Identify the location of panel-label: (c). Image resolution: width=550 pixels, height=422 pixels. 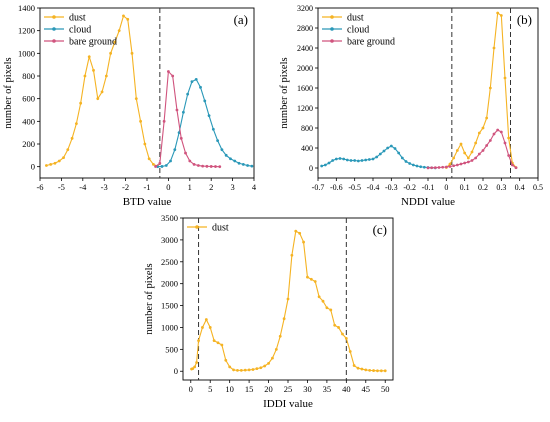
(380, 229).